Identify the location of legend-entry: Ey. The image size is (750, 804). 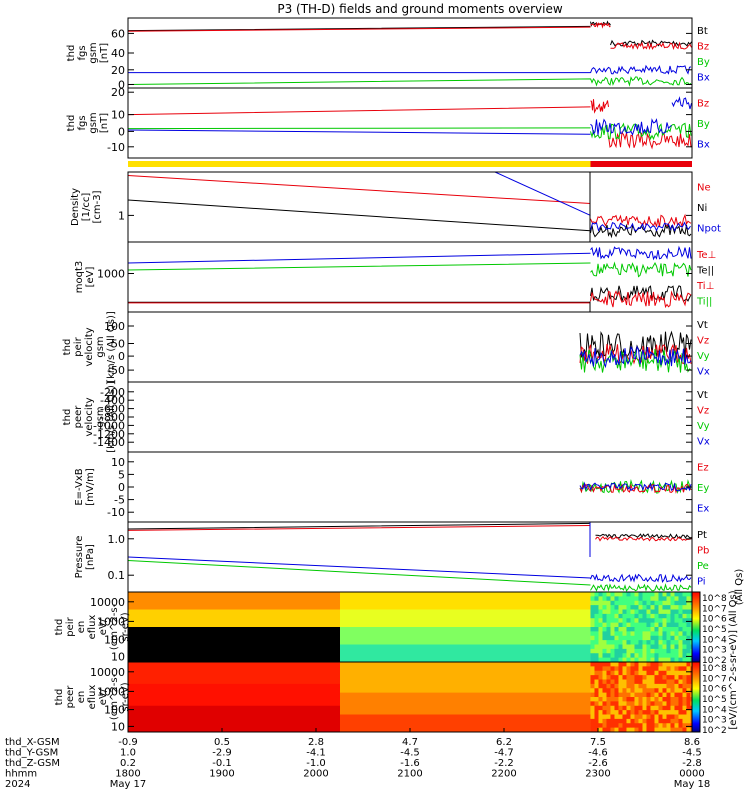
(703, 488).